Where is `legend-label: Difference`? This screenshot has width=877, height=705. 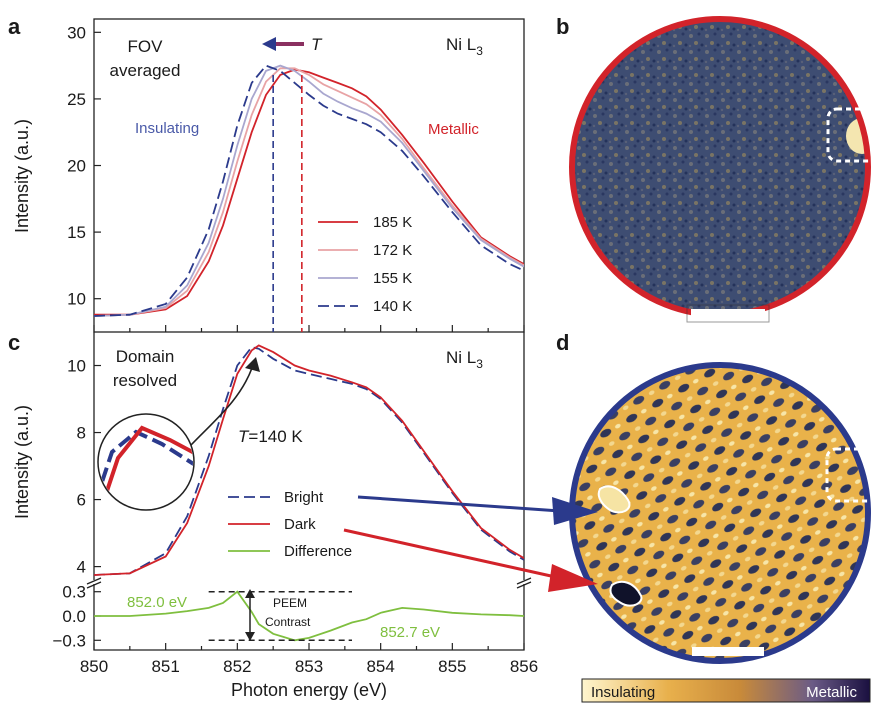 legend-label: Difference is located at coordinates (318, 551).